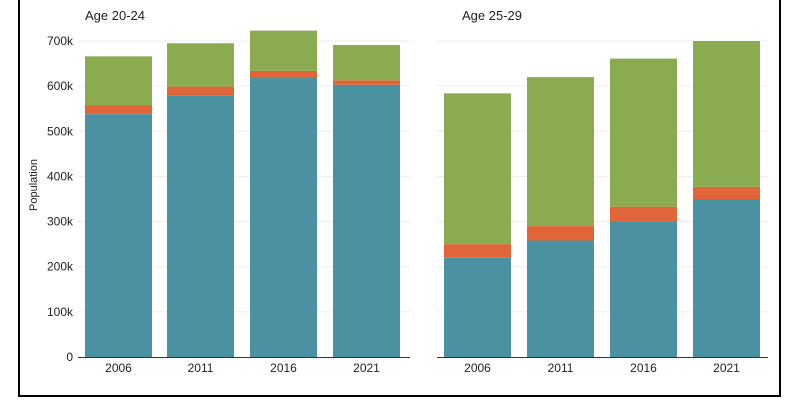 The height and width of the screenshot is (400, 802). What do you see at coordinates (60, 312) in the screenshot?
I see `y-tick-label: 100k` at bounding box center [60, 312].